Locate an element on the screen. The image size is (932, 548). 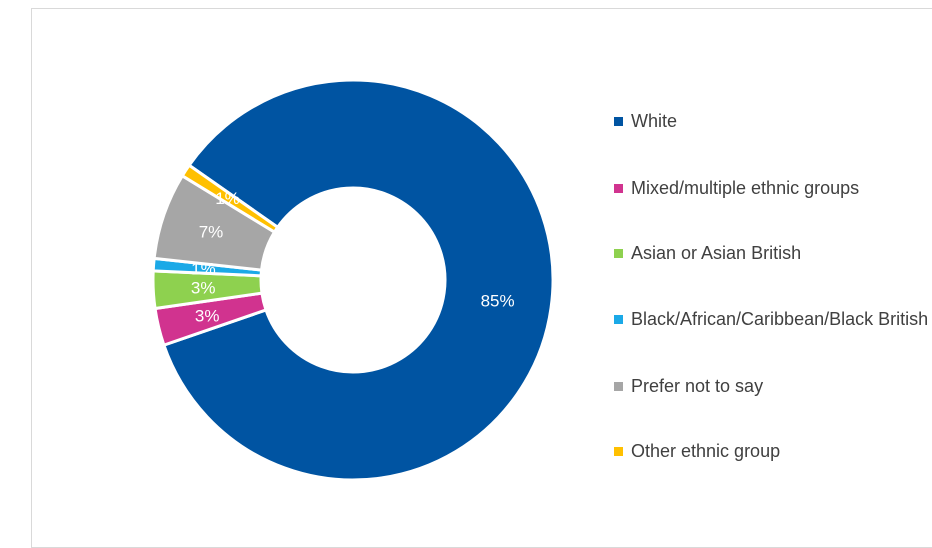
legend-swatch-asian is located at coordinates (618, 253).